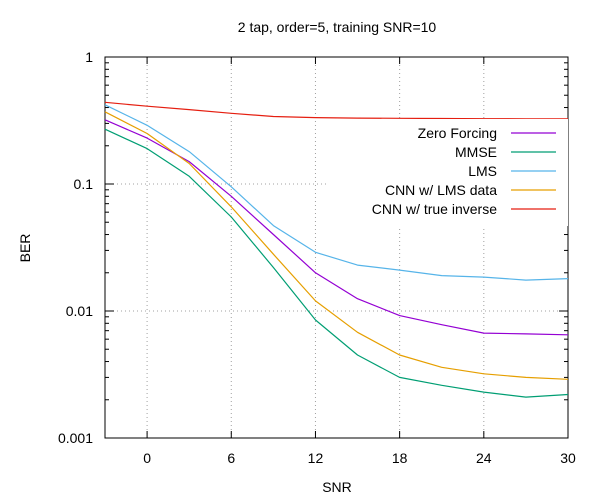  I want to click on x-tick-label: 30, so click(568, 458).